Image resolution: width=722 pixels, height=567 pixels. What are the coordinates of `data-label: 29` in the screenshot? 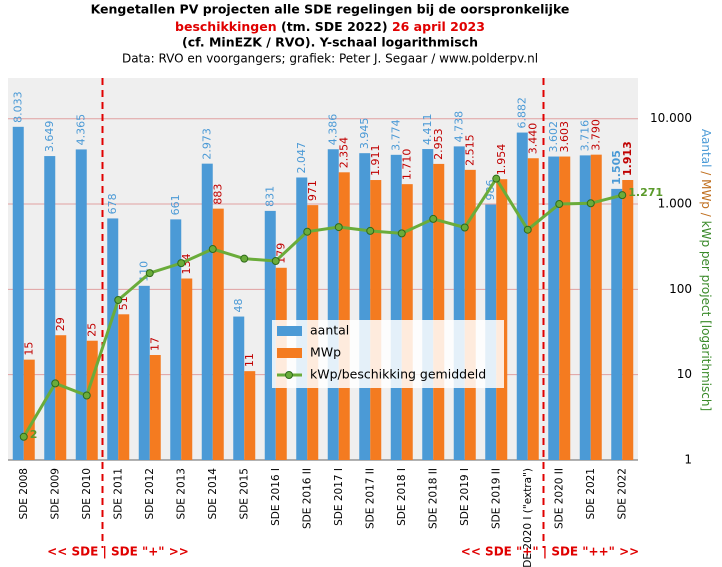 It's located at (60, 324).